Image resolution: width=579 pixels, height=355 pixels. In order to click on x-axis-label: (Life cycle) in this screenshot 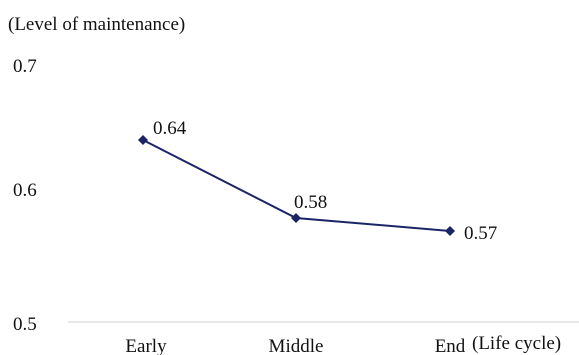, I will do `click(516, 343)`.